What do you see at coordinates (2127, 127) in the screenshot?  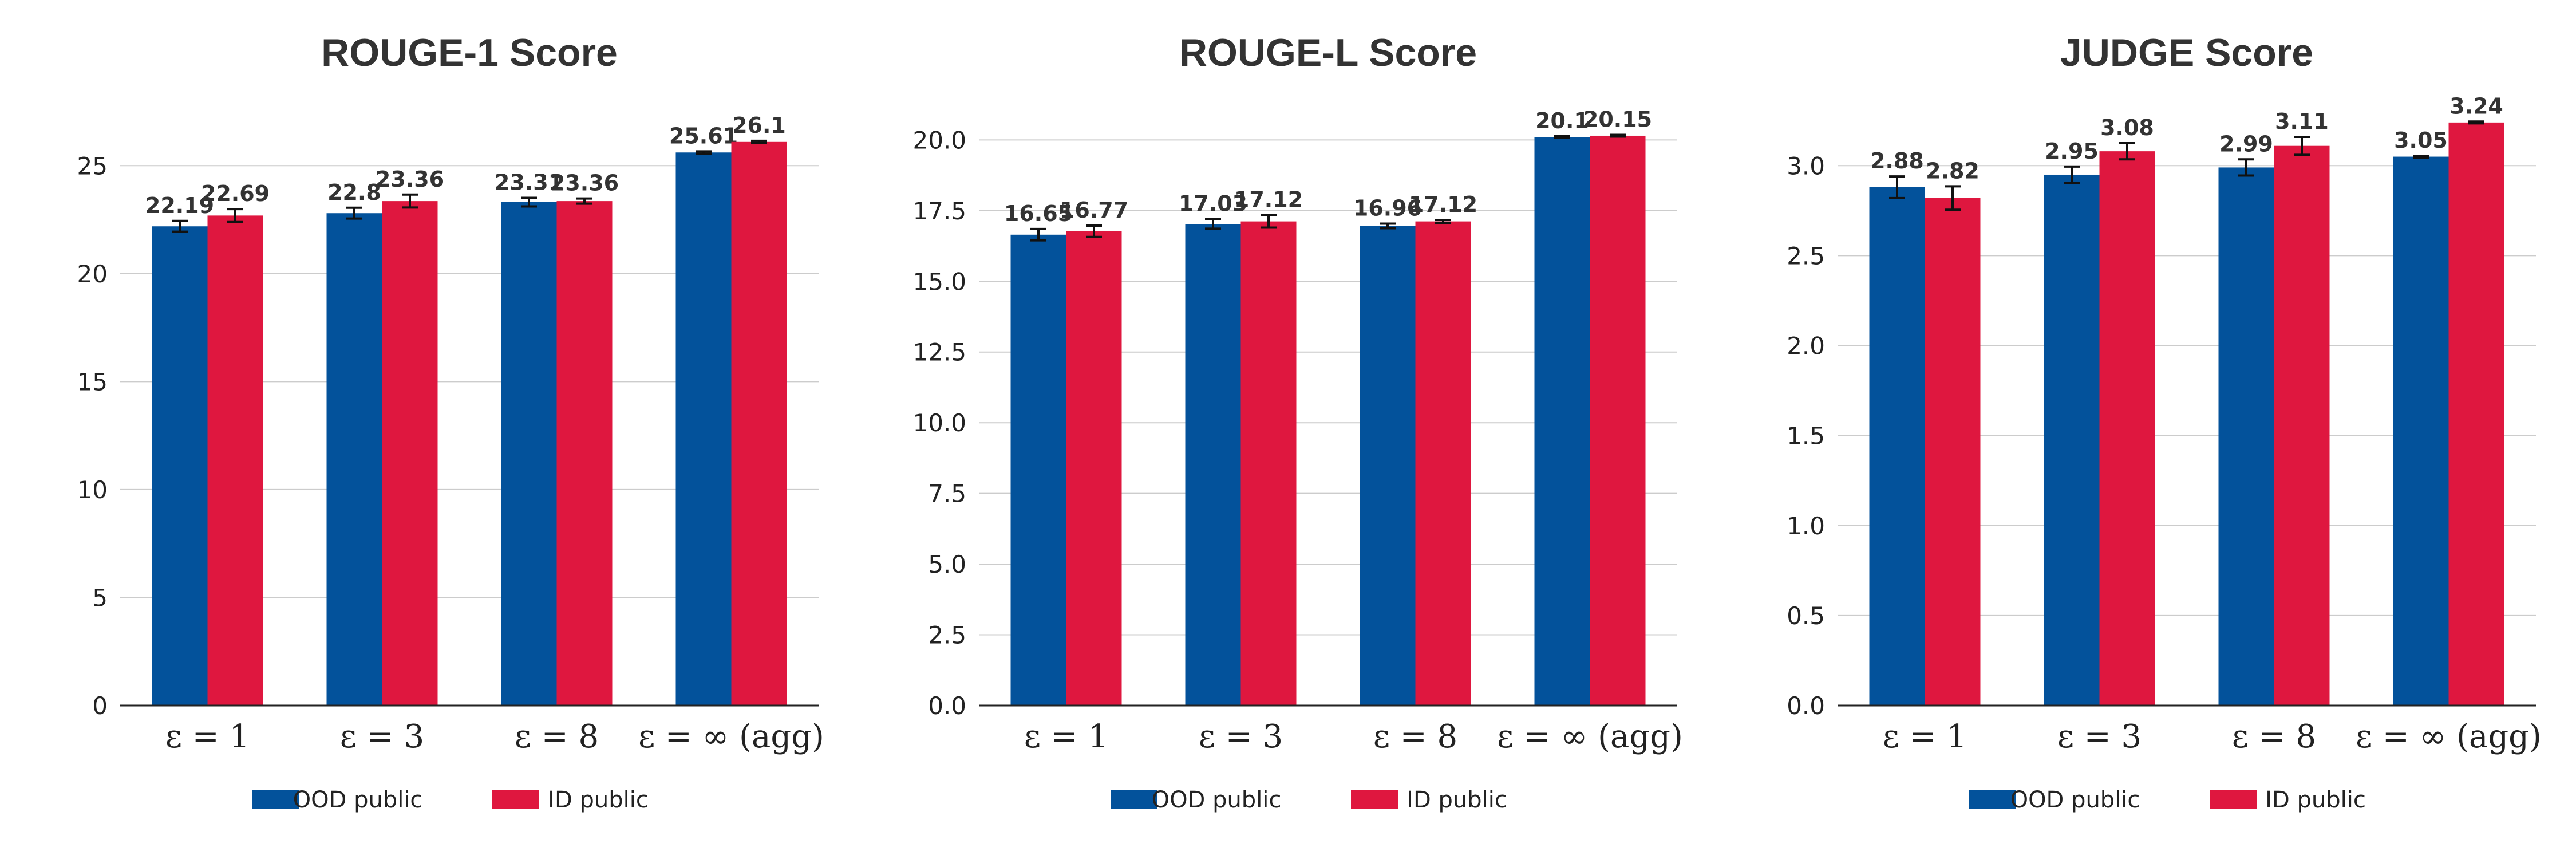 I see `data-label: 3.08` at bounding box center [2127, 127].